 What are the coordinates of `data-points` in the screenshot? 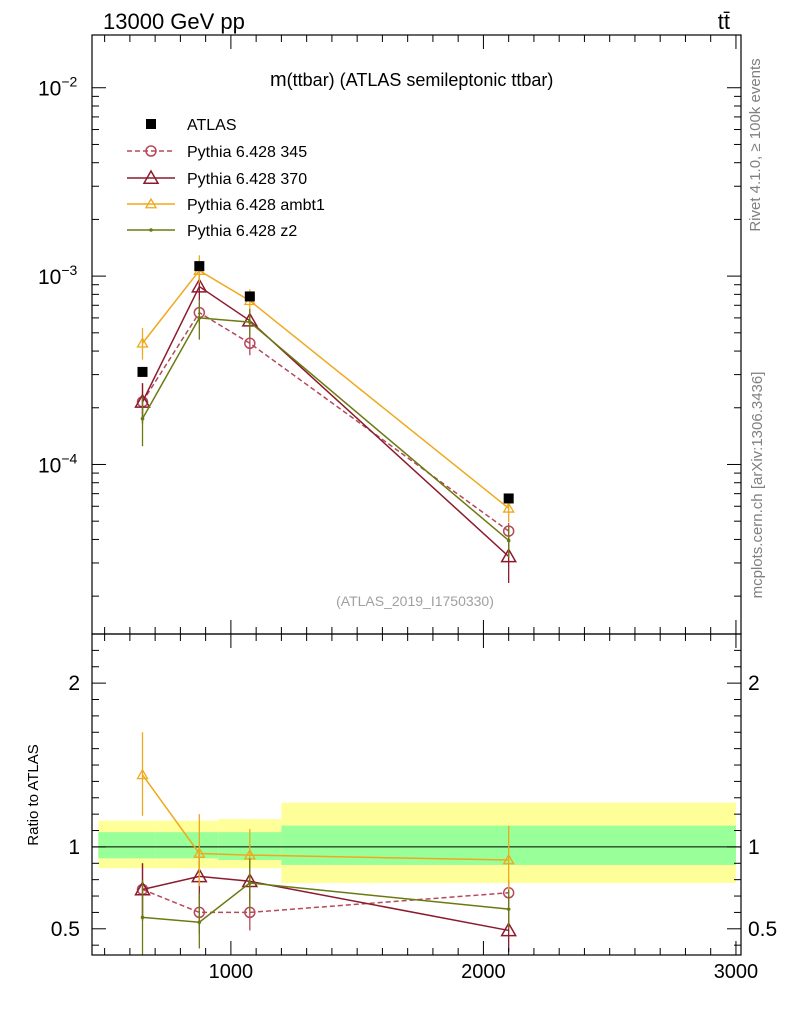 It's located at (325, 382).